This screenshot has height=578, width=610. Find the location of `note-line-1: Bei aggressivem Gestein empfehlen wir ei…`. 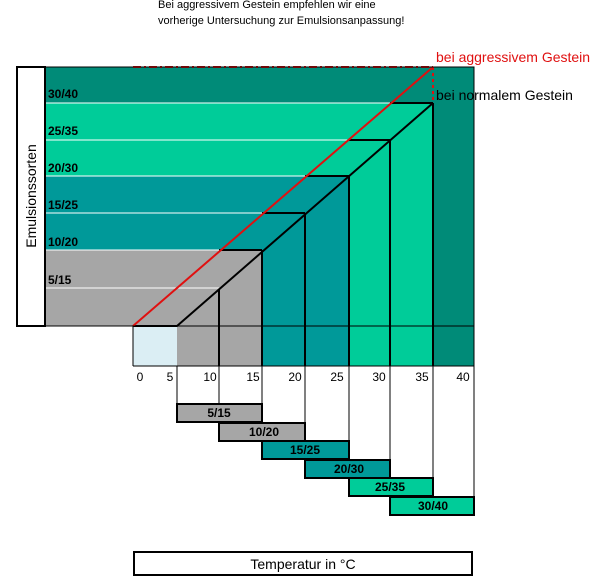

note-line-1: Bei aggressivem Gestein empfehlen wir ei… is located at coordinates (267, 5).